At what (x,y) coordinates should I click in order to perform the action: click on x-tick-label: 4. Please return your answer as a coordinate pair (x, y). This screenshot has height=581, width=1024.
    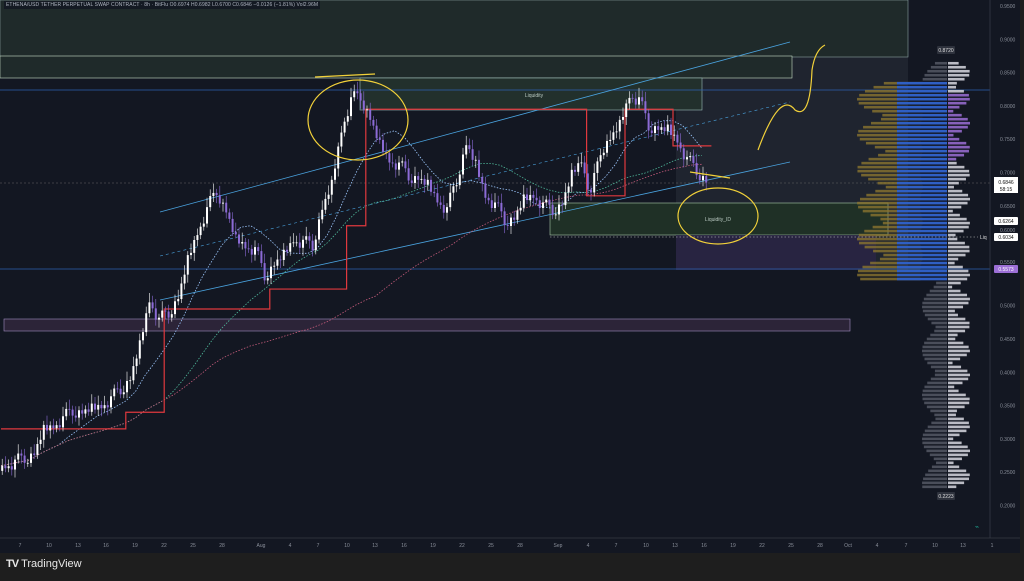
    Looking at the image, I should click on (290, 546).